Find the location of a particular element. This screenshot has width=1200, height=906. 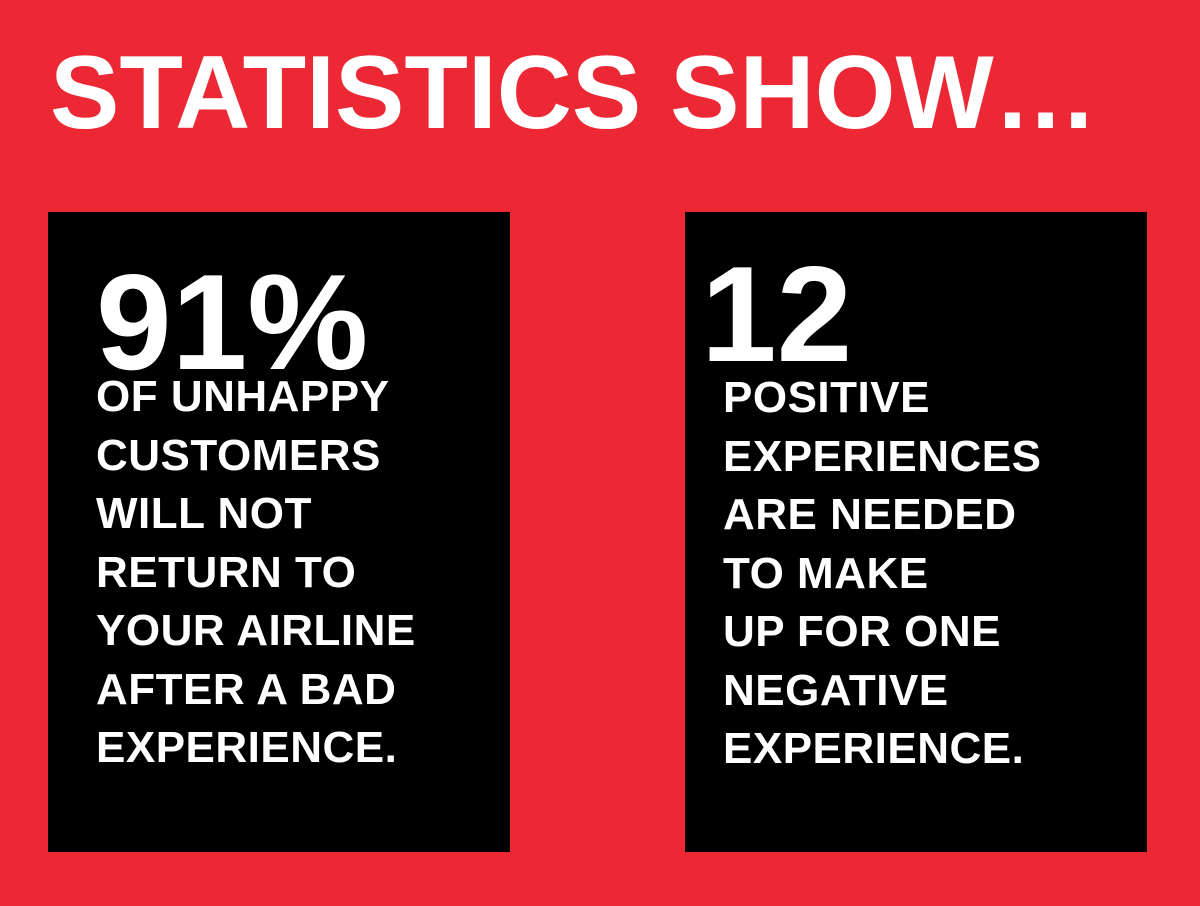

description-line: WILL NOT is located at coordinates (204, 513).